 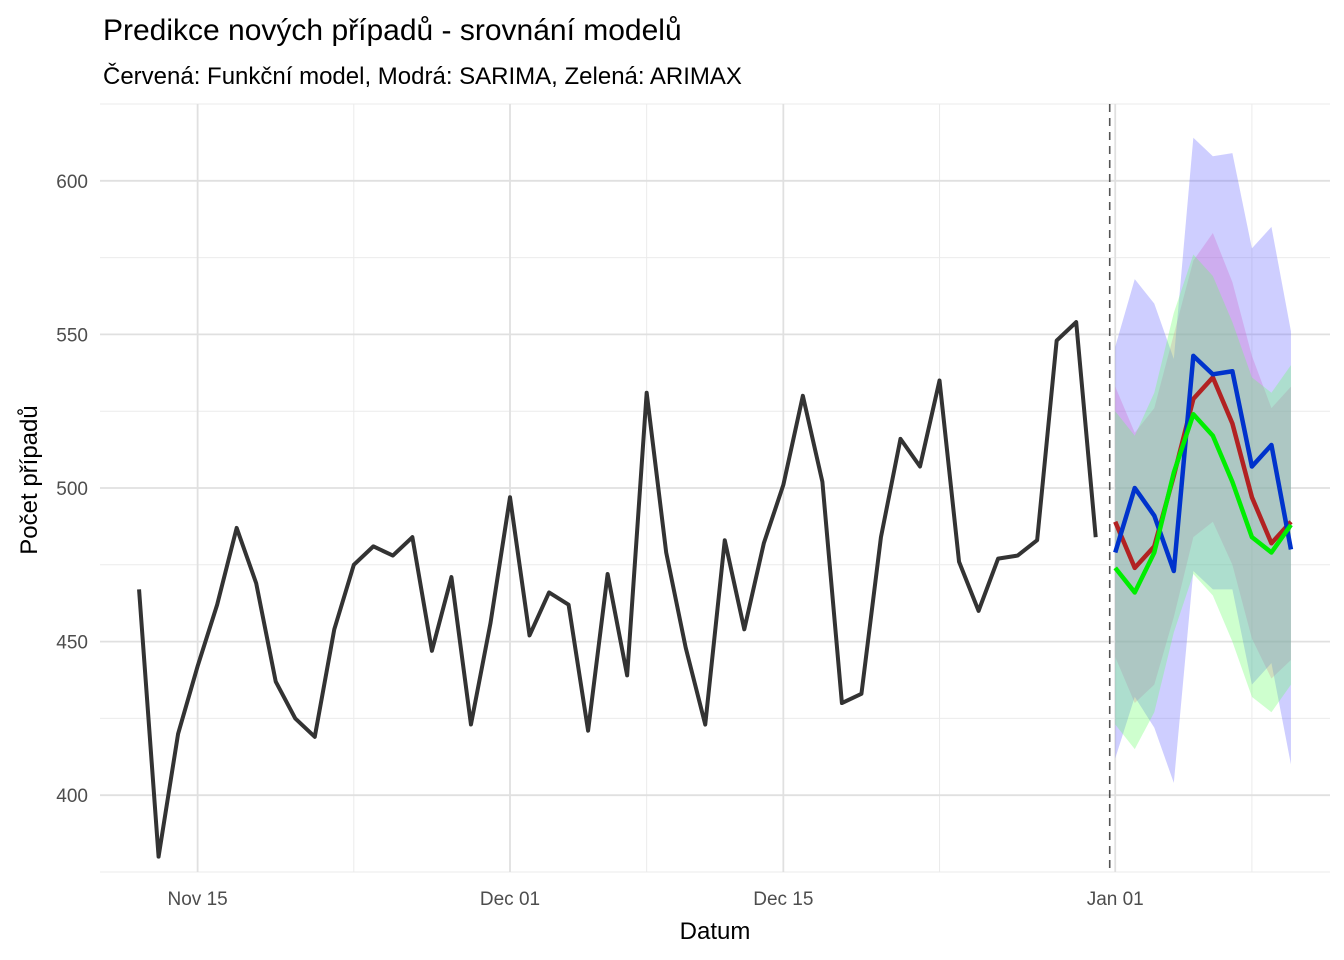 What do you see at coordinates (72, 643) in the screenshot?
I see `y-tick-label: 450` at bounding box center [72, 643].